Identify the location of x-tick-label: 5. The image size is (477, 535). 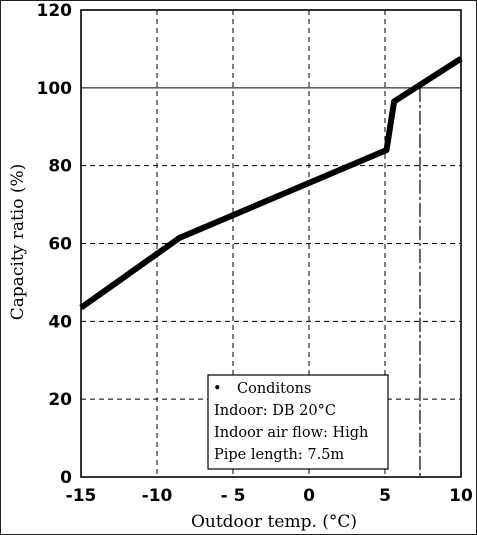
(385, 496).